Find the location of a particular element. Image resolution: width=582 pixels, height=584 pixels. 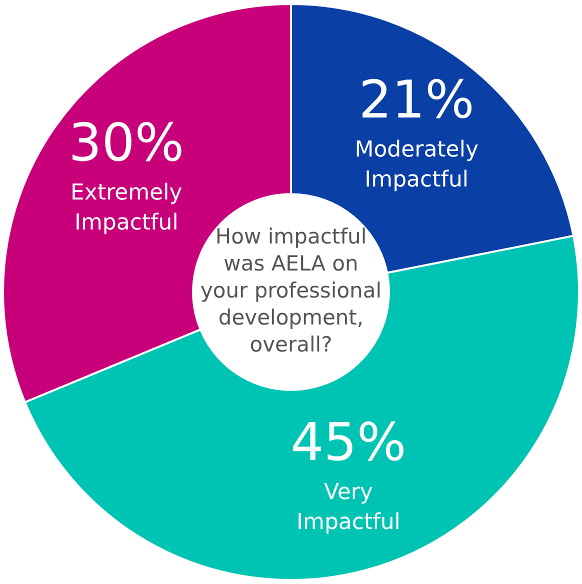

data-label: 21% is located at coordinates (416, 100).